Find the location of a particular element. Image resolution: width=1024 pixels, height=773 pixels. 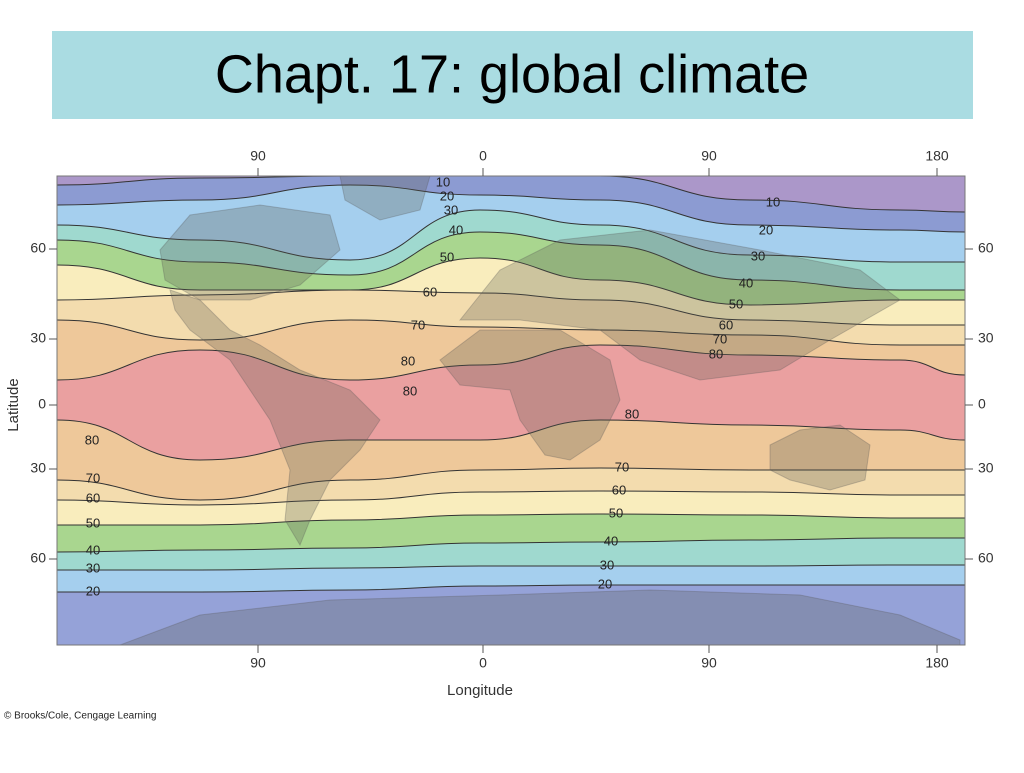

bottom-tick-label: 180 is located at coordinates (937, 663).